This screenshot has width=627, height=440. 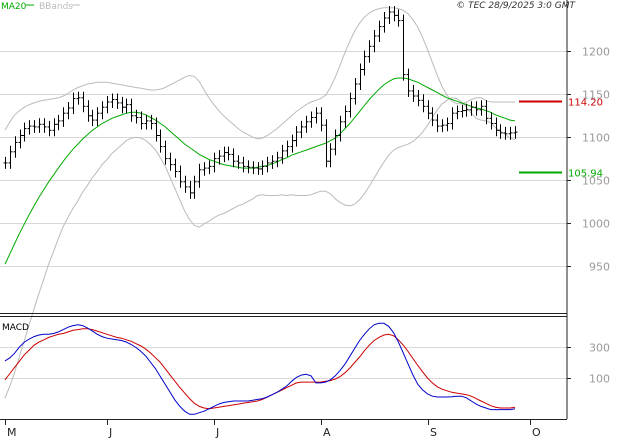 What do you see at coordinates (599, 379) in the screenshot?
I see `macd-tick-label: 100` at bounding box center [599, 379].